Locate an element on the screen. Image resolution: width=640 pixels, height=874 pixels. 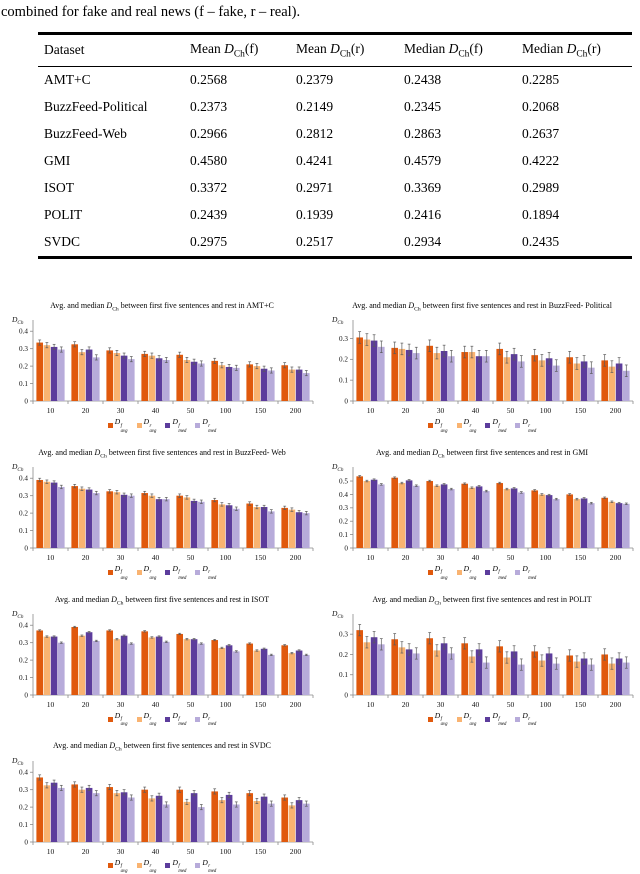
dataset-name: GMI is located at coordinates (57, 161).